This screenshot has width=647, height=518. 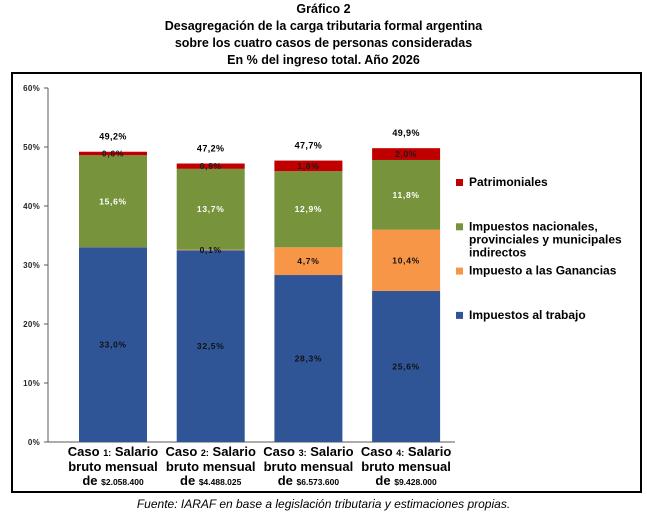 What do you see at coordinates (31, 88) in the screenshot?
I see `y-tick-label: 60%` at bounding box center [31, 88].